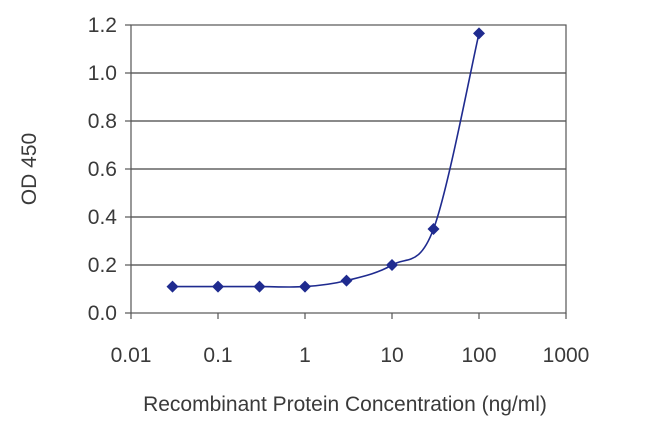  Describe the element at coordinates (102, 73) in the screenshot. I see `y-tick-label: 1.0` at that location.